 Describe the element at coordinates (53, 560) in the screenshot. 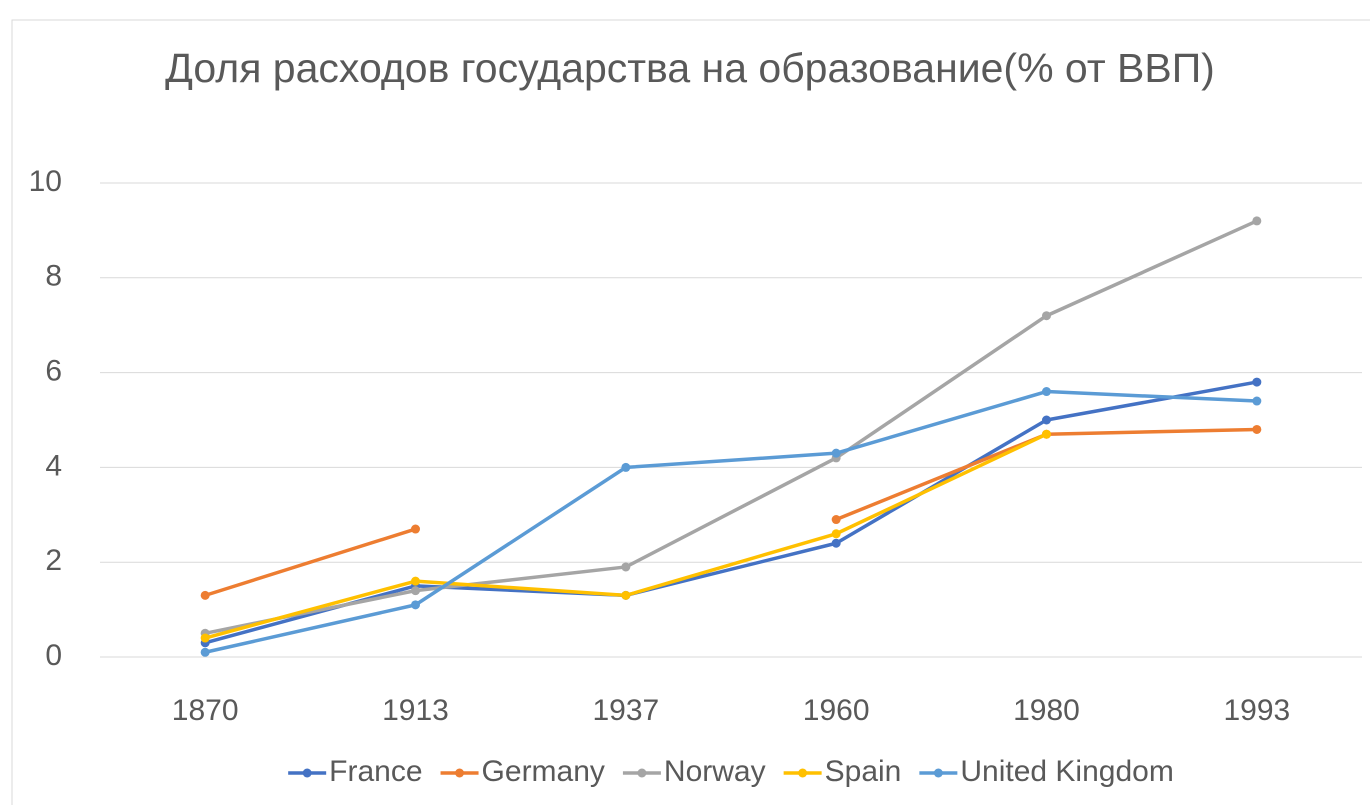

I see `y-tick-label: 2` at that location.